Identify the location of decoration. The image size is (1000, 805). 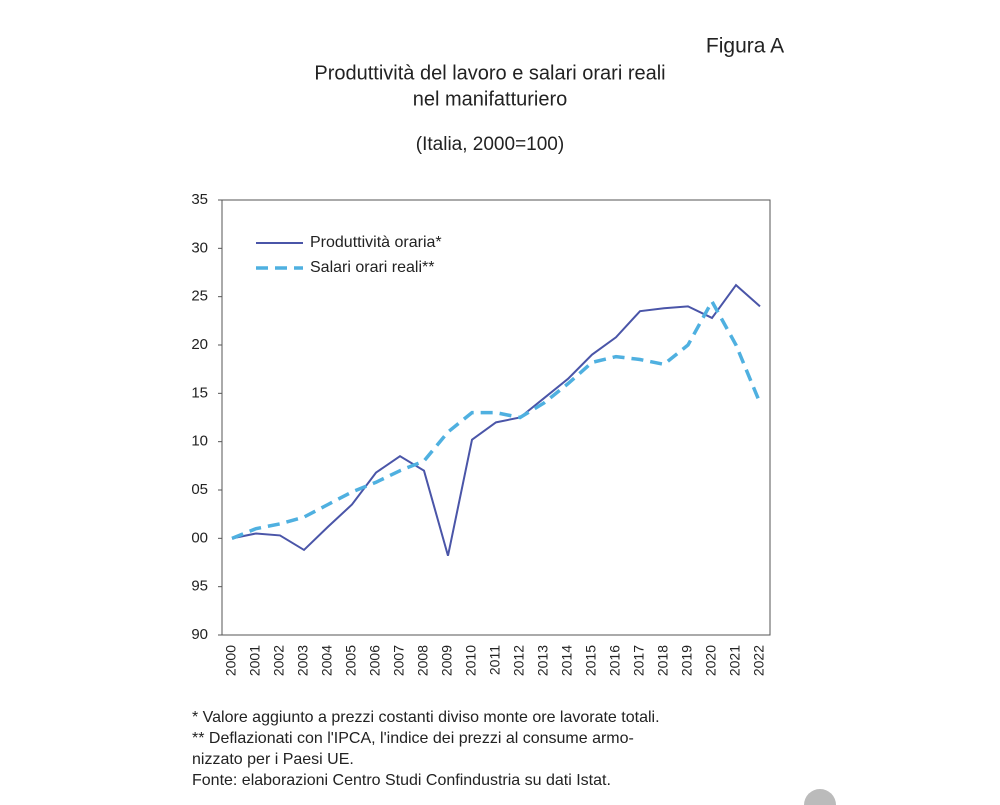
(820, 797).